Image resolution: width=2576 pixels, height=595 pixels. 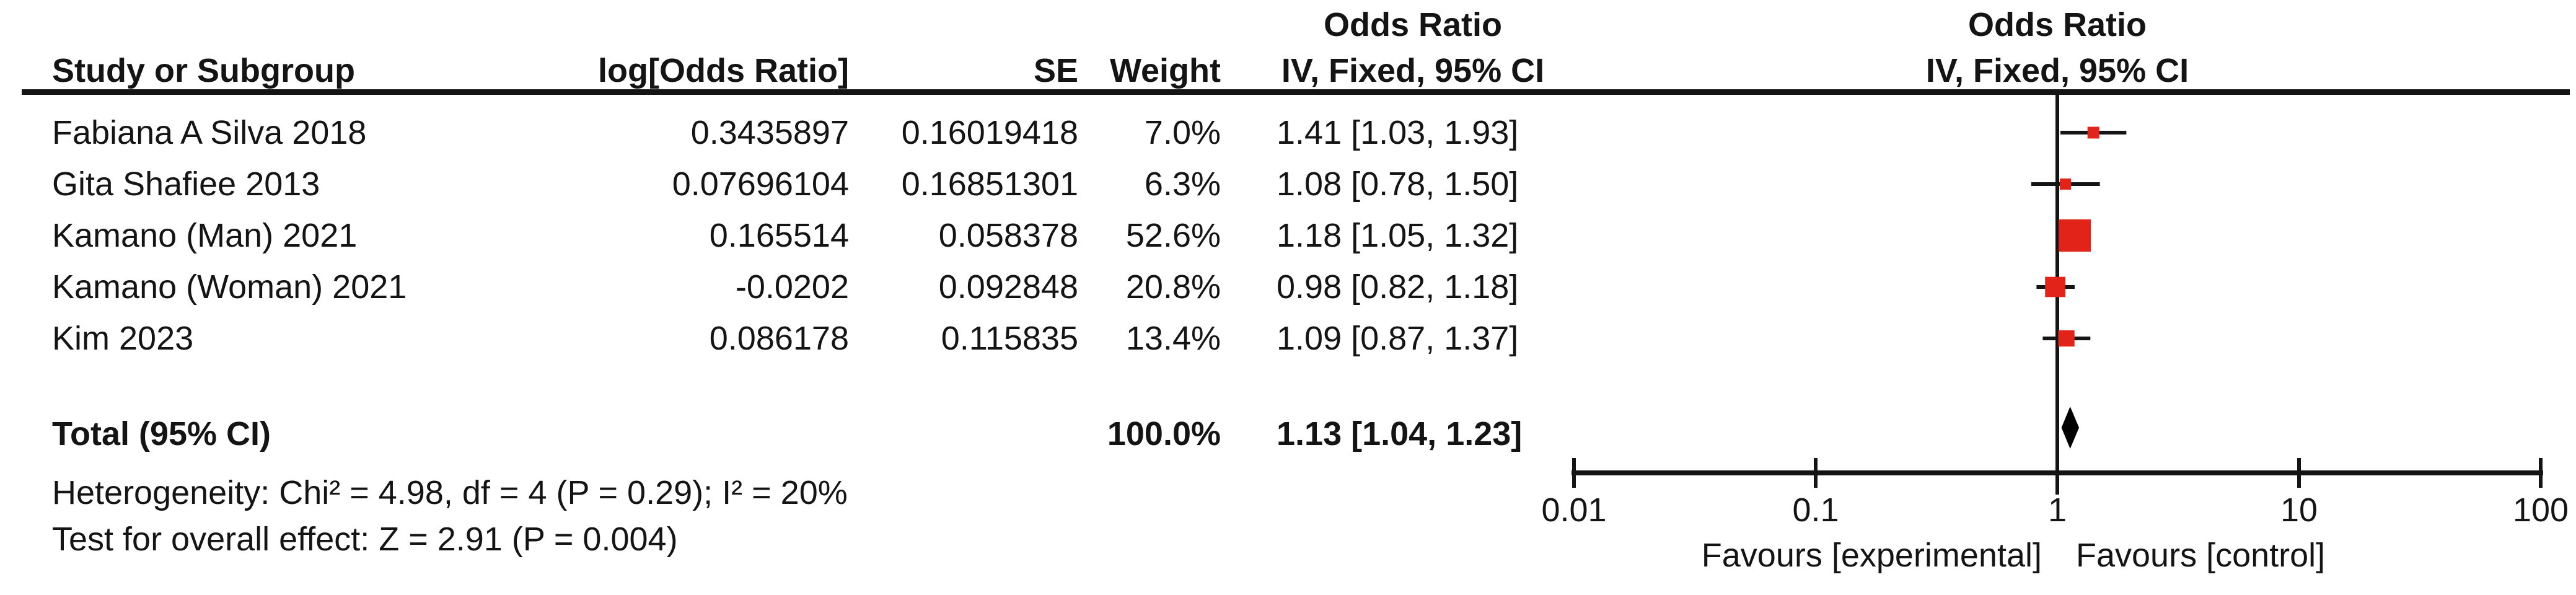 I want to click on se-value: 0.16851301, so click(x=990, y=184).